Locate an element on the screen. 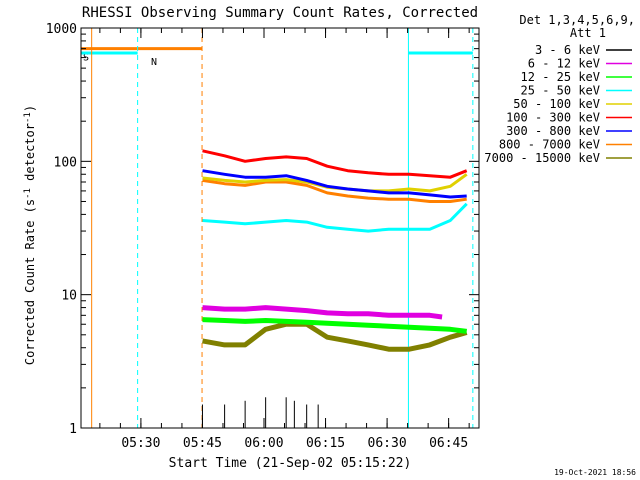  flag-label-s: S is located at coordinates (86, 58).